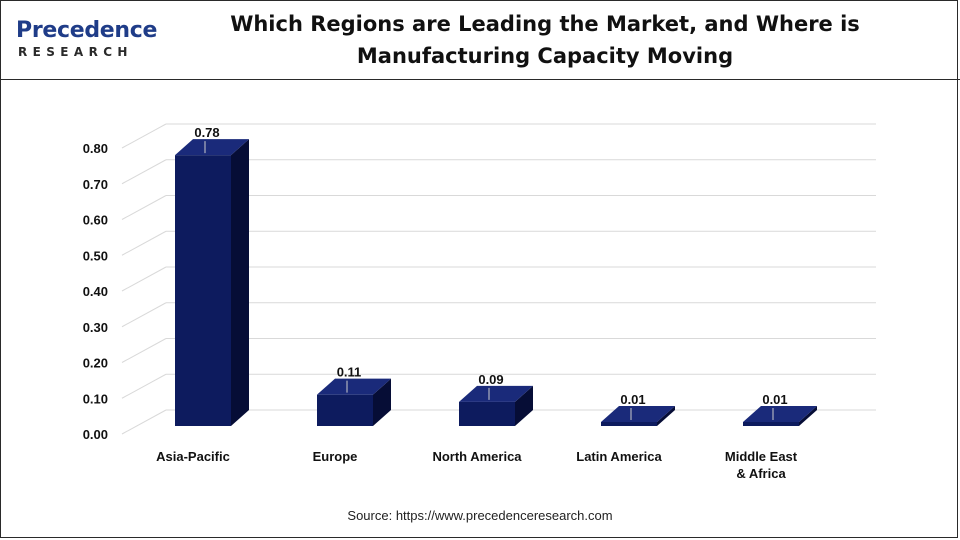 The image size is (960, 540). What do you see at coordinates (761, 465) in the screenshot?
I see `x-category-label: Middle East & Africa` at bounding box center [761, 465].